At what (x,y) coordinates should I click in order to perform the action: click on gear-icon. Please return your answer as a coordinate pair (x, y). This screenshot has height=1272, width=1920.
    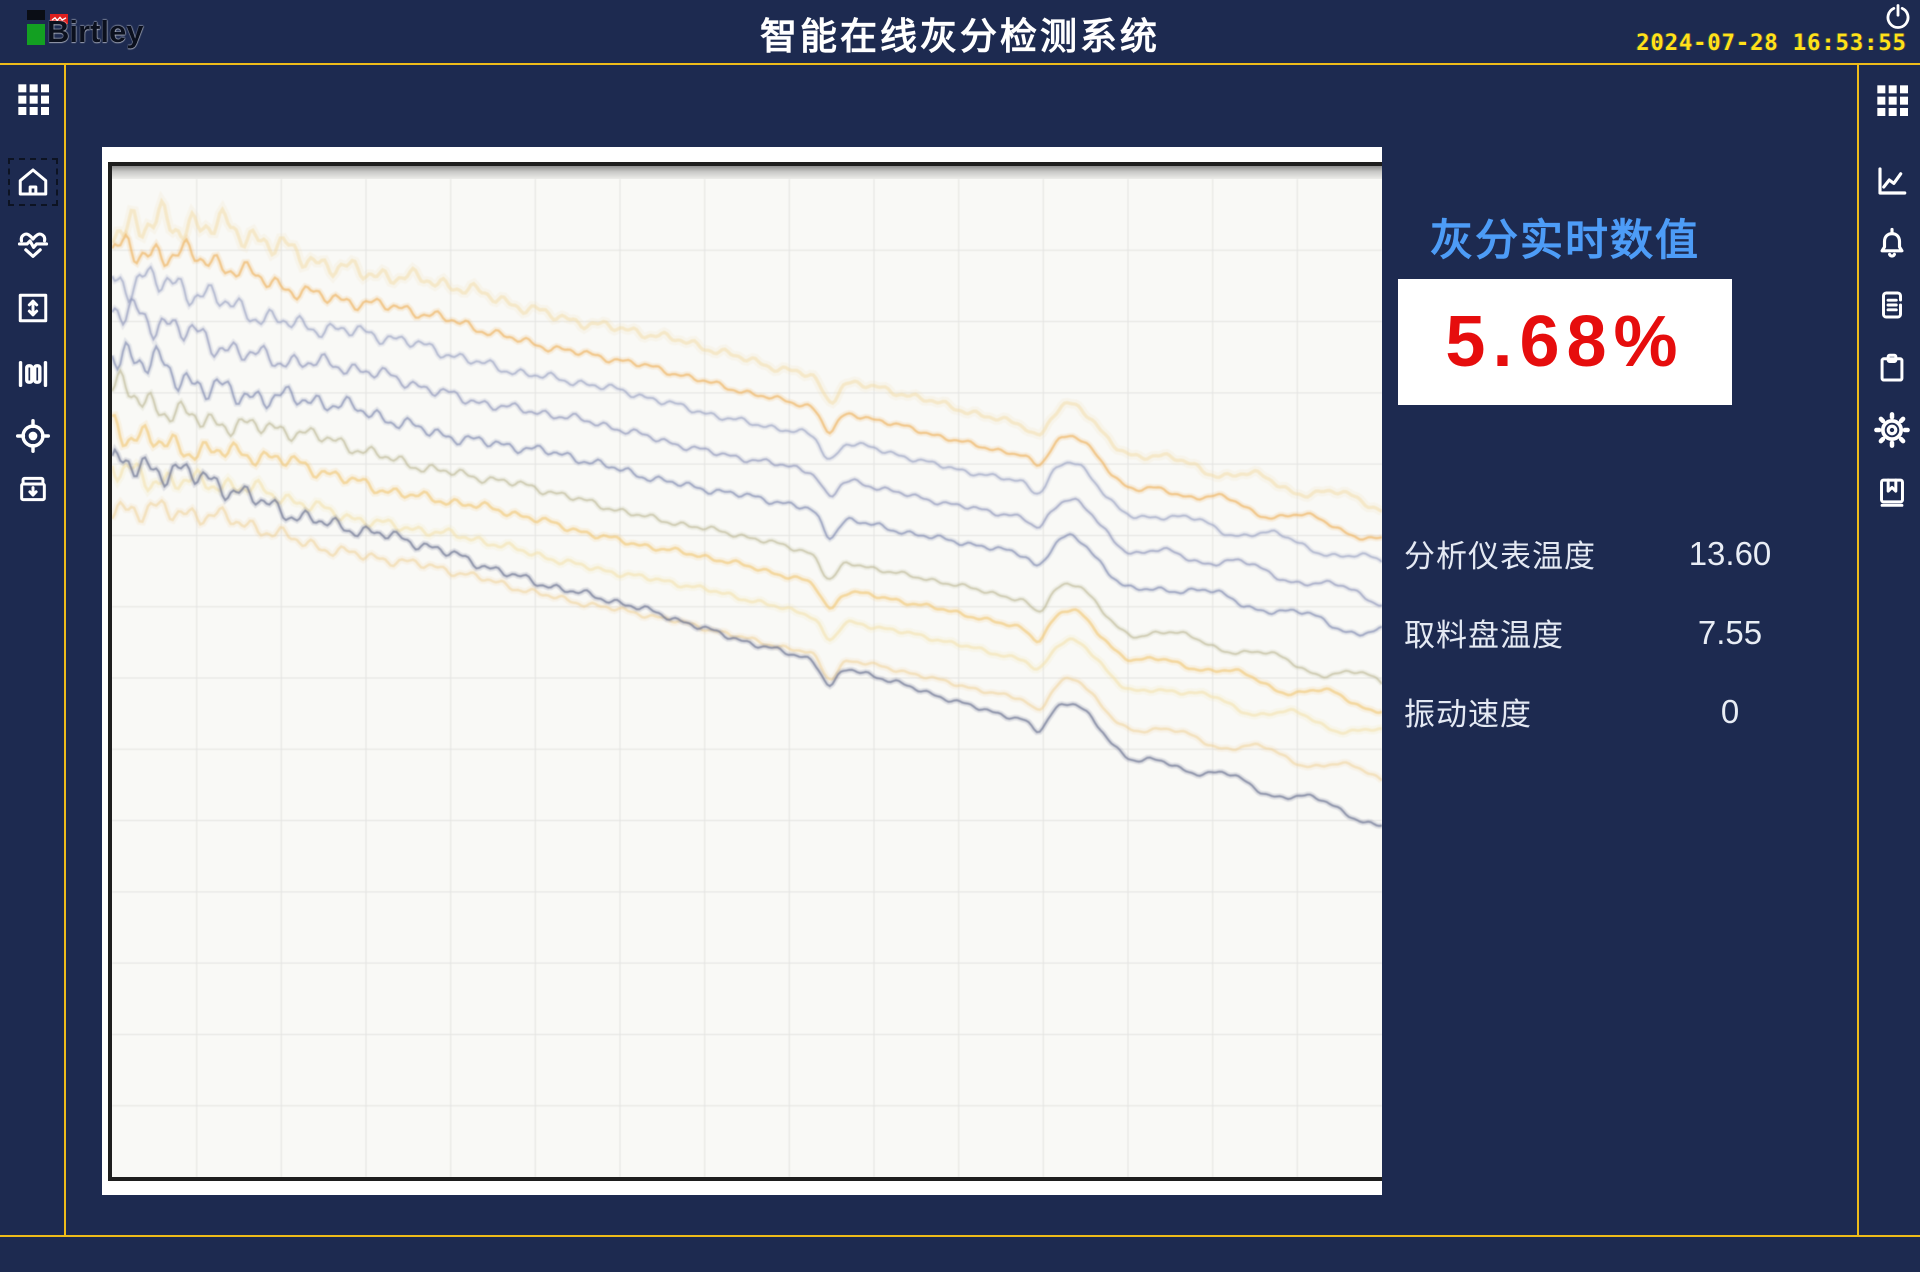
    Looking at the image, I should click on (1892, 430).